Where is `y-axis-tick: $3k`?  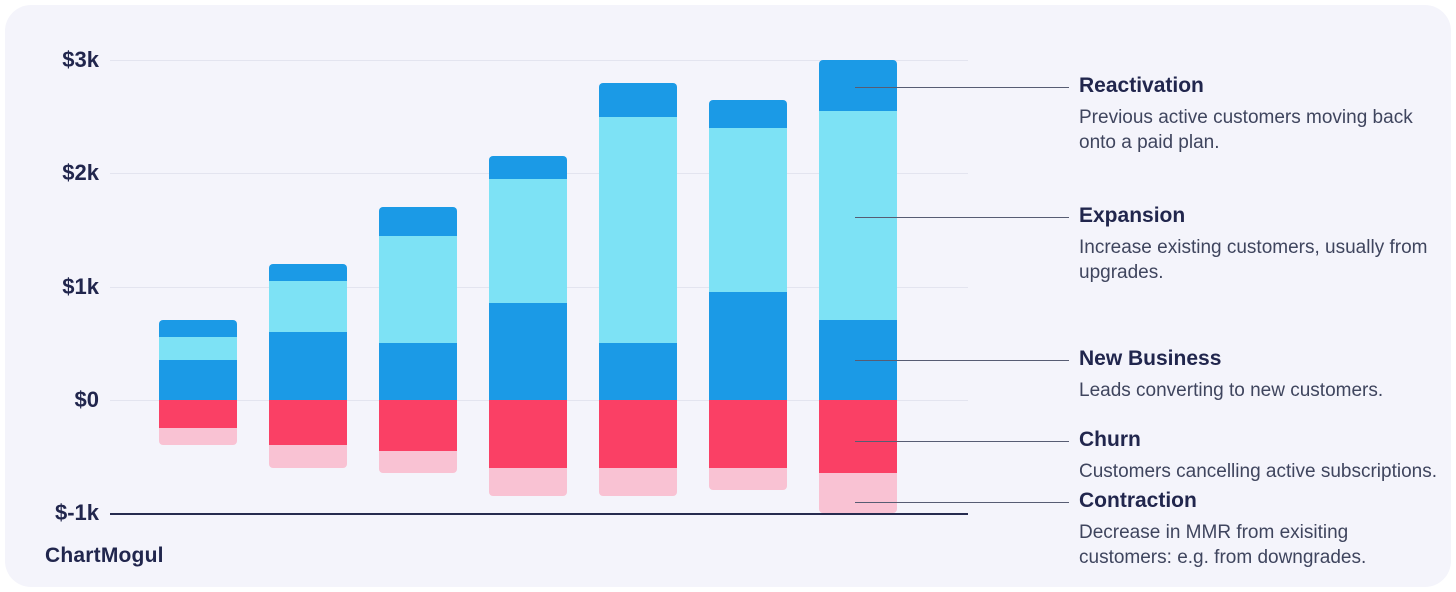
y-axis-tick: $3k is located at coordinates (80, 59).